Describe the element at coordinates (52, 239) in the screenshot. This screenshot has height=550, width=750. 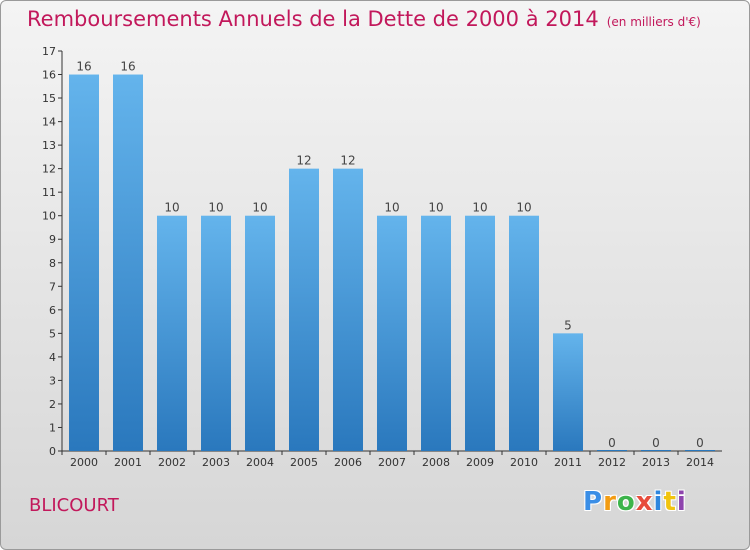
I see `y-tick-label: 9` at that location.